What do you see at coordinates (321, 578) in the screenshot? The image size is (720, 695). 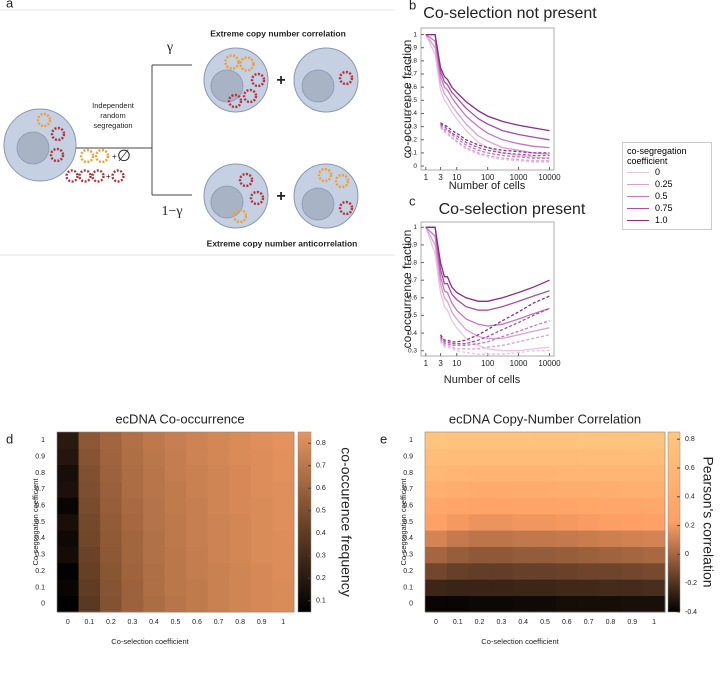 I see `colorbar-tick-label: 0.2` at bounding box center [321, 578].